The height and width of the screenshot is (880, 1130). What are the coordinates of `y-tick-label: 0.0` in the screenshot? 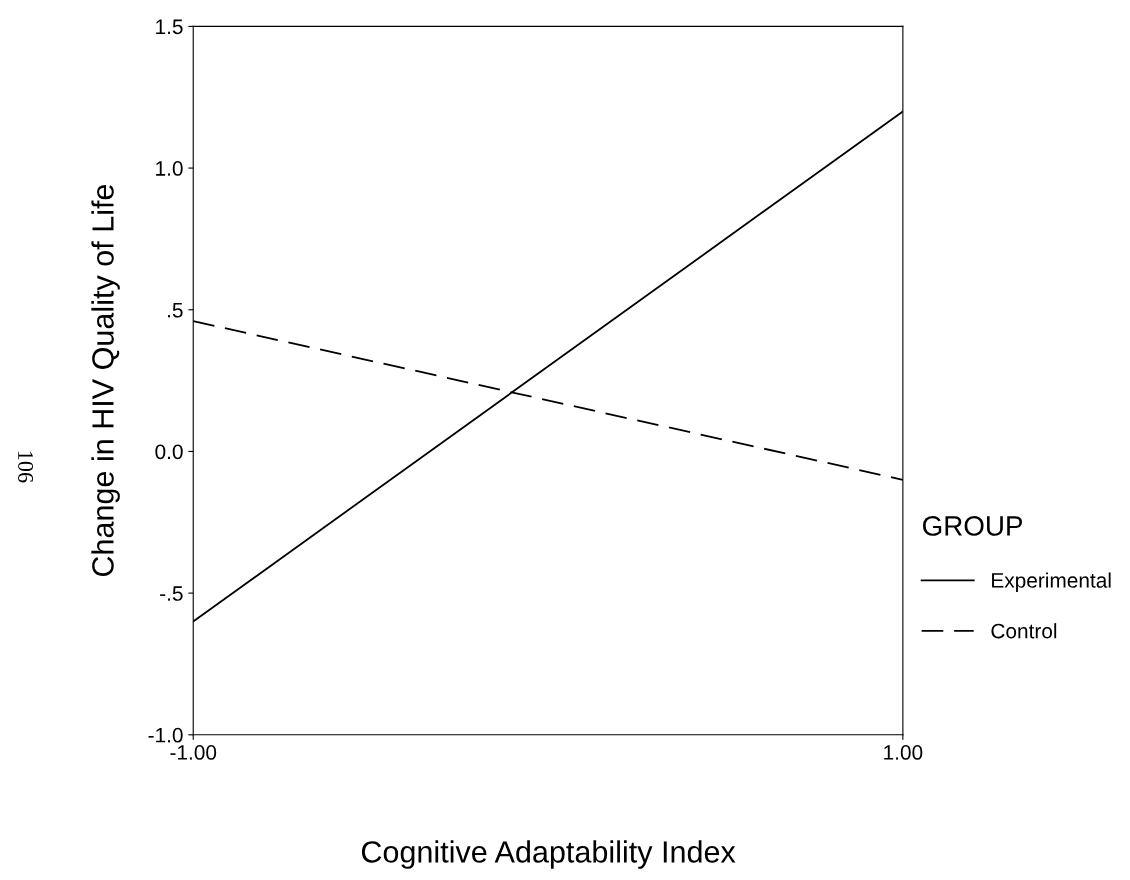 It's located at (169, 452).